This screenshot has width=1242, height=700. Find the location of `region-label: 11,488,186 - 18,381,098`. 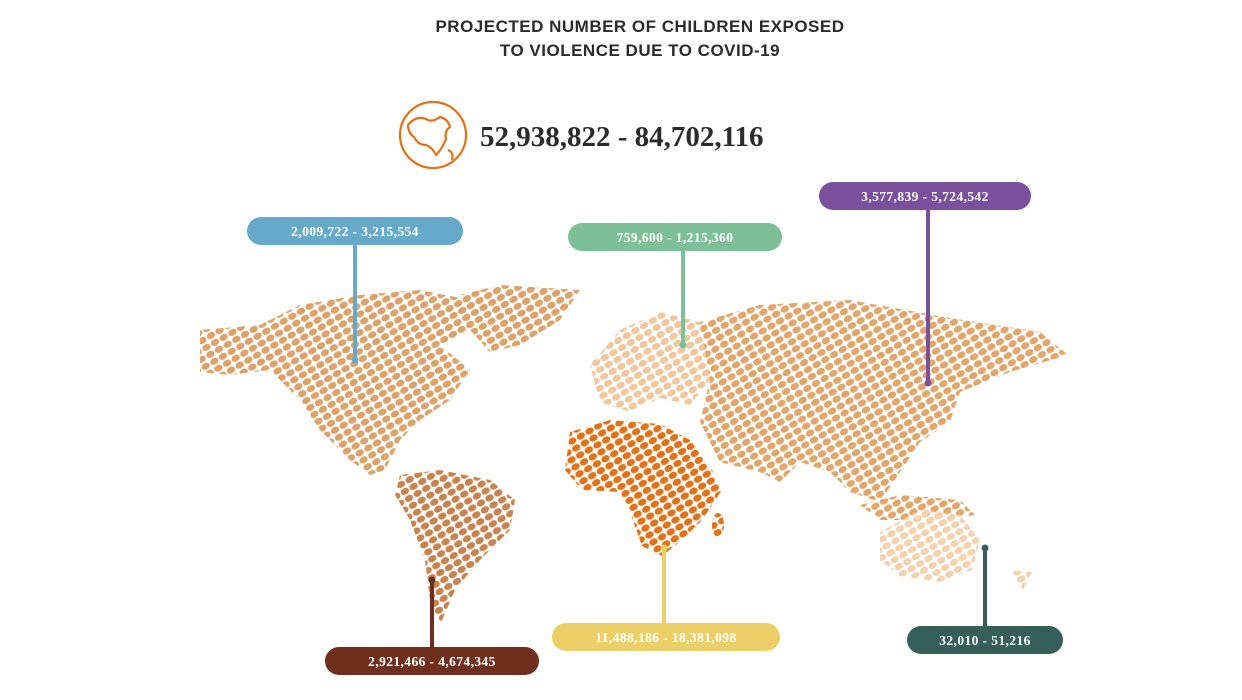

region-label: 11,488,186 - 18,381,098 is located at coordinates (665, 637).